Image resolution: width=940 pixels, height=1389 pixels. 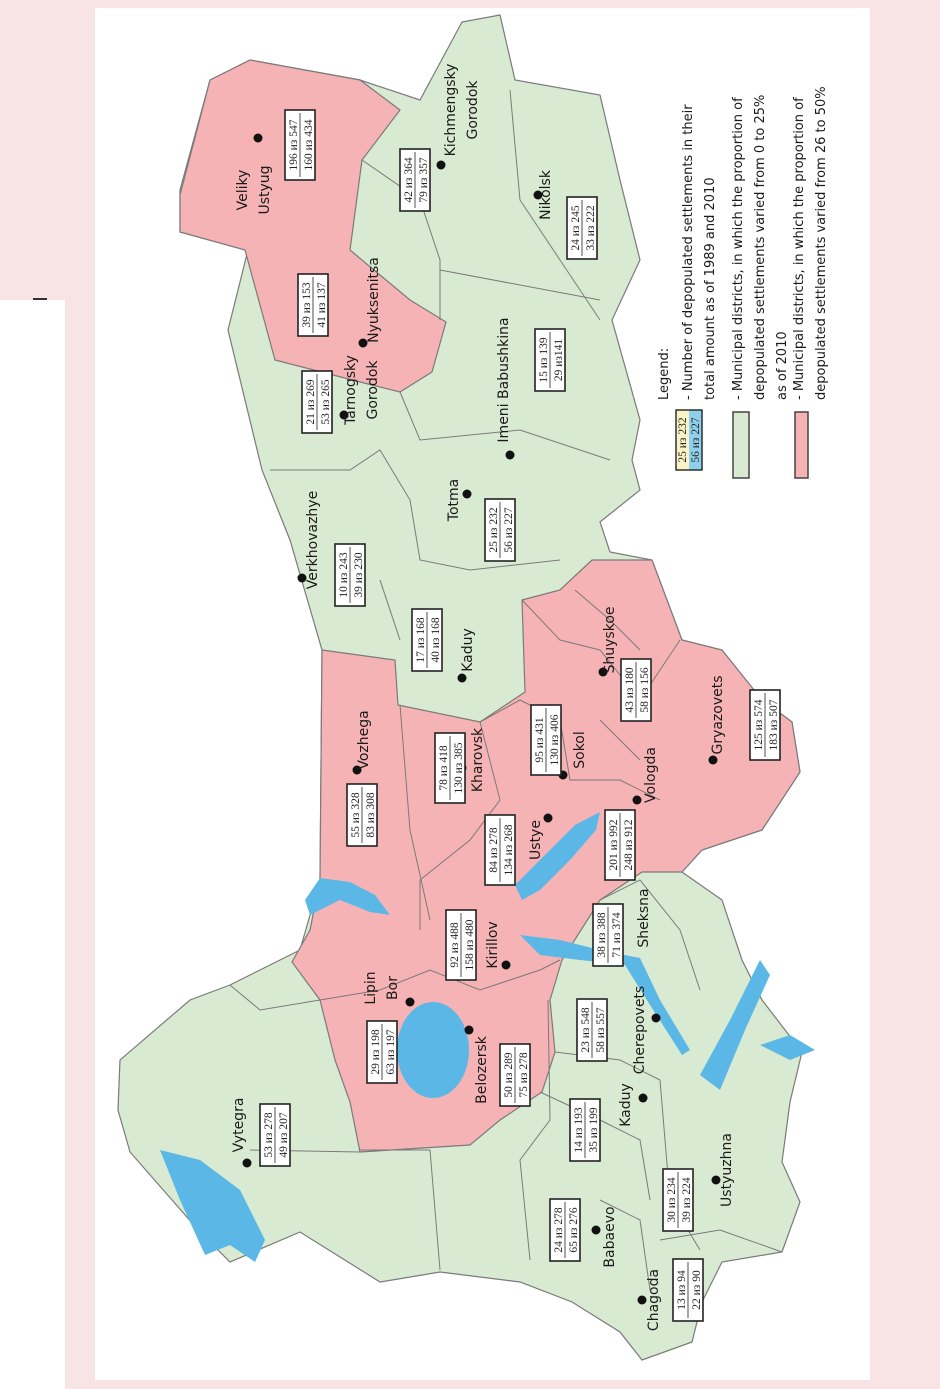 What do you see at coordinates (473, 110) in the screenshot?
I see `district-name-line: Gorodok` at bounding box center [473, 110].